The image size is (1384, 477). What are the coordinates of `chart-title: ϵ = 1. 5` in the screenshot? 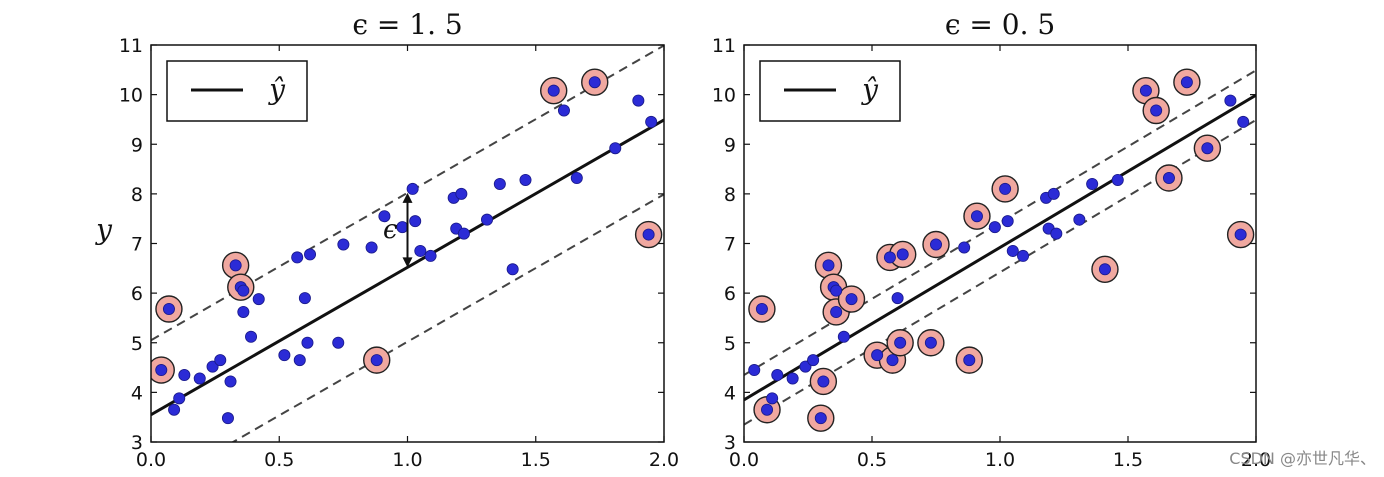 It's located at (407, 24).